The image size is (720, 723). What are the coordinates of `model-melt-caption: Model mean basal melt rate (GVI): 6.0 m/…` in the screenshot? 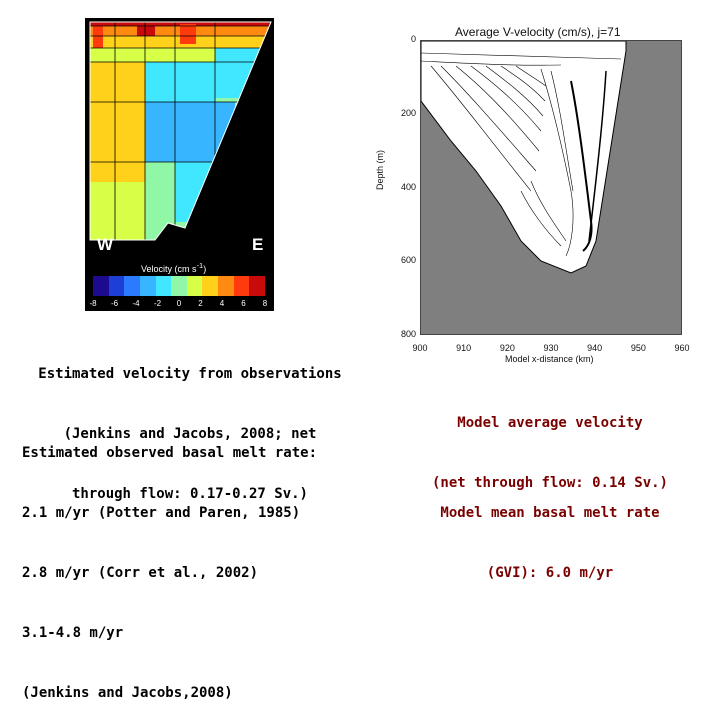 It's located at (550, 533).